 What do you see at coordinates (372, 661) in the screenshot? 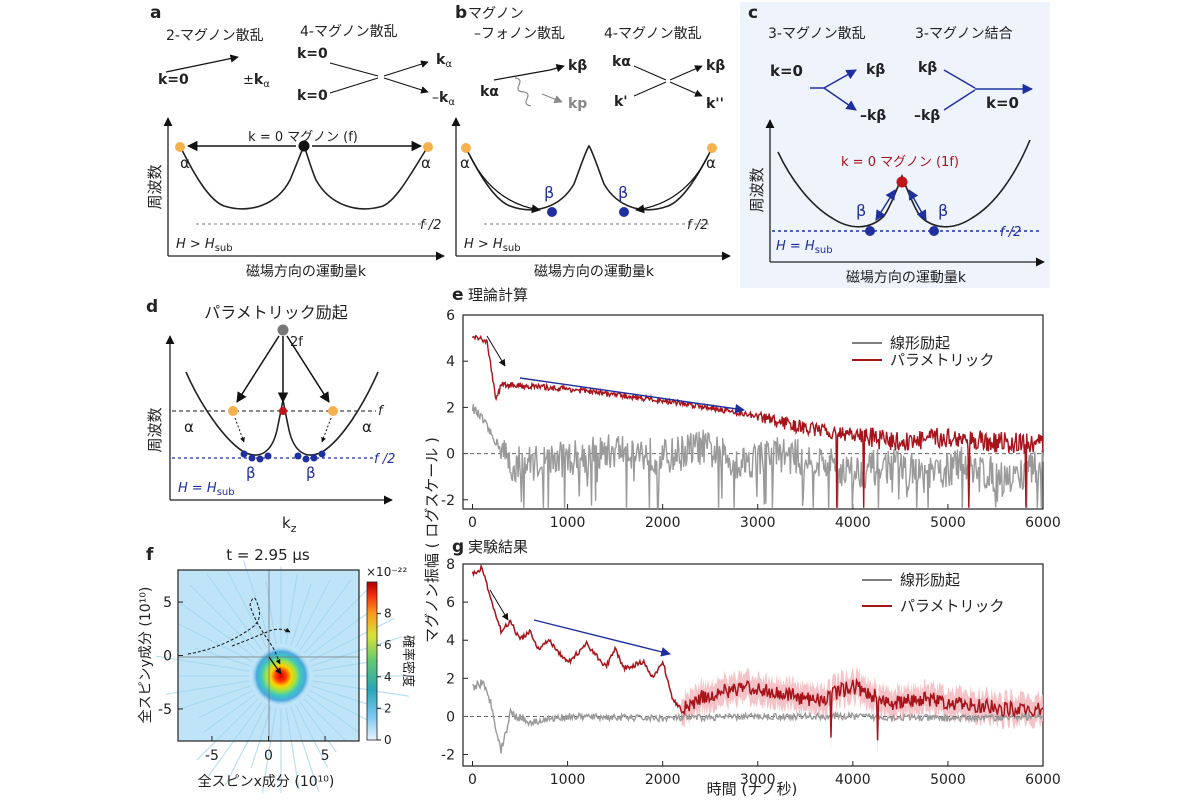
I see `colorbar` at bounding box center [372, 661].